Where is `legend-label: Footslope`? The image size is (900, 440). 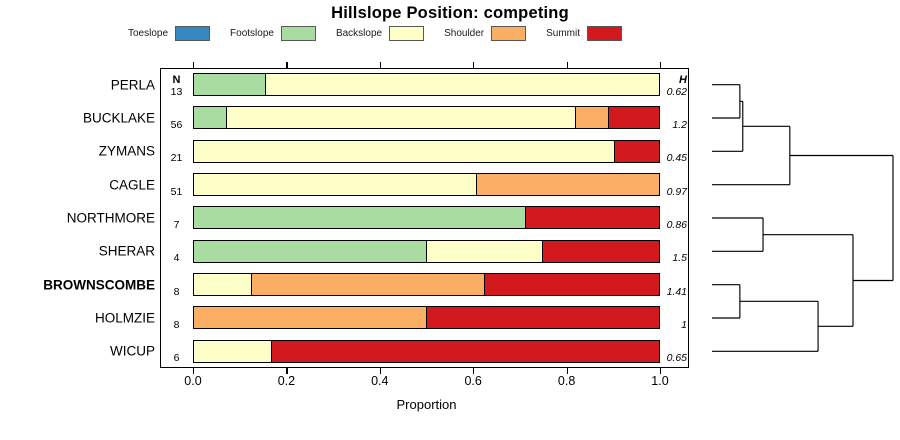
legend-label: Footslope is located at coordinates (252, 33).